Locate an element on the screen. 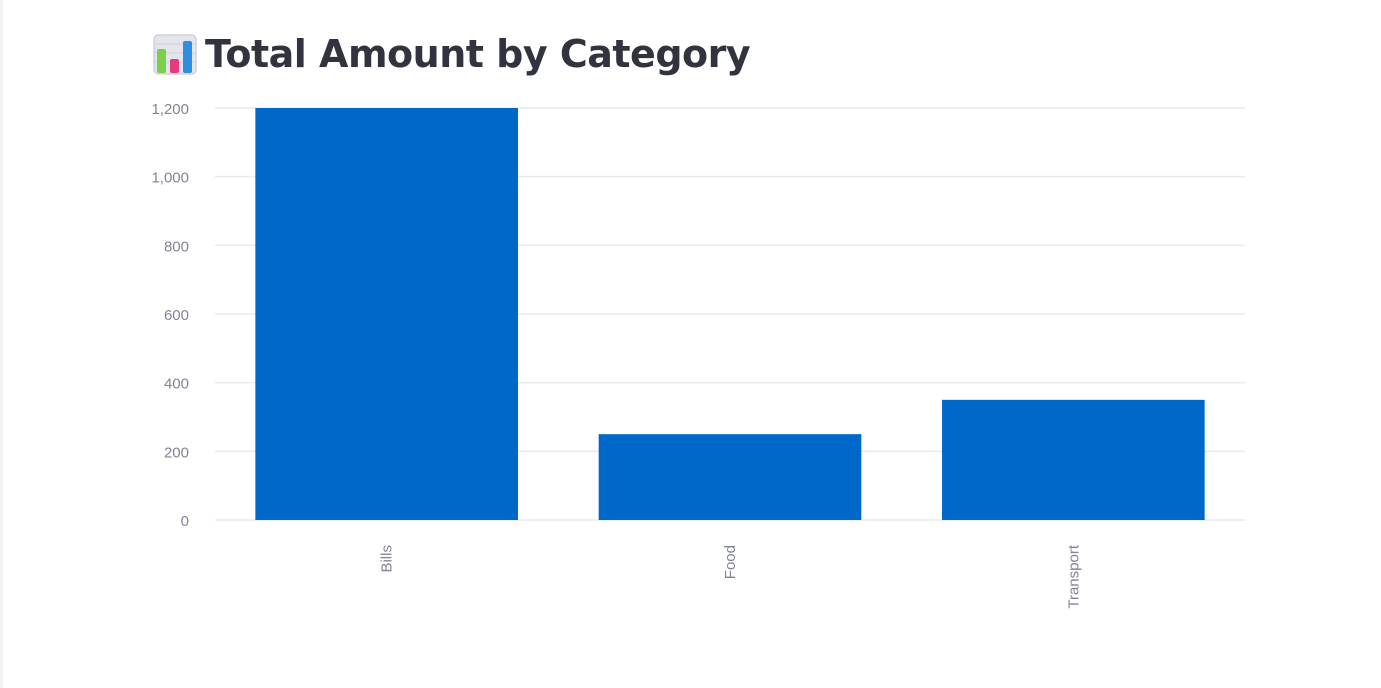 The image size is (1381, 688). x-tick-label: Bills is located at coordinates (387, 559).